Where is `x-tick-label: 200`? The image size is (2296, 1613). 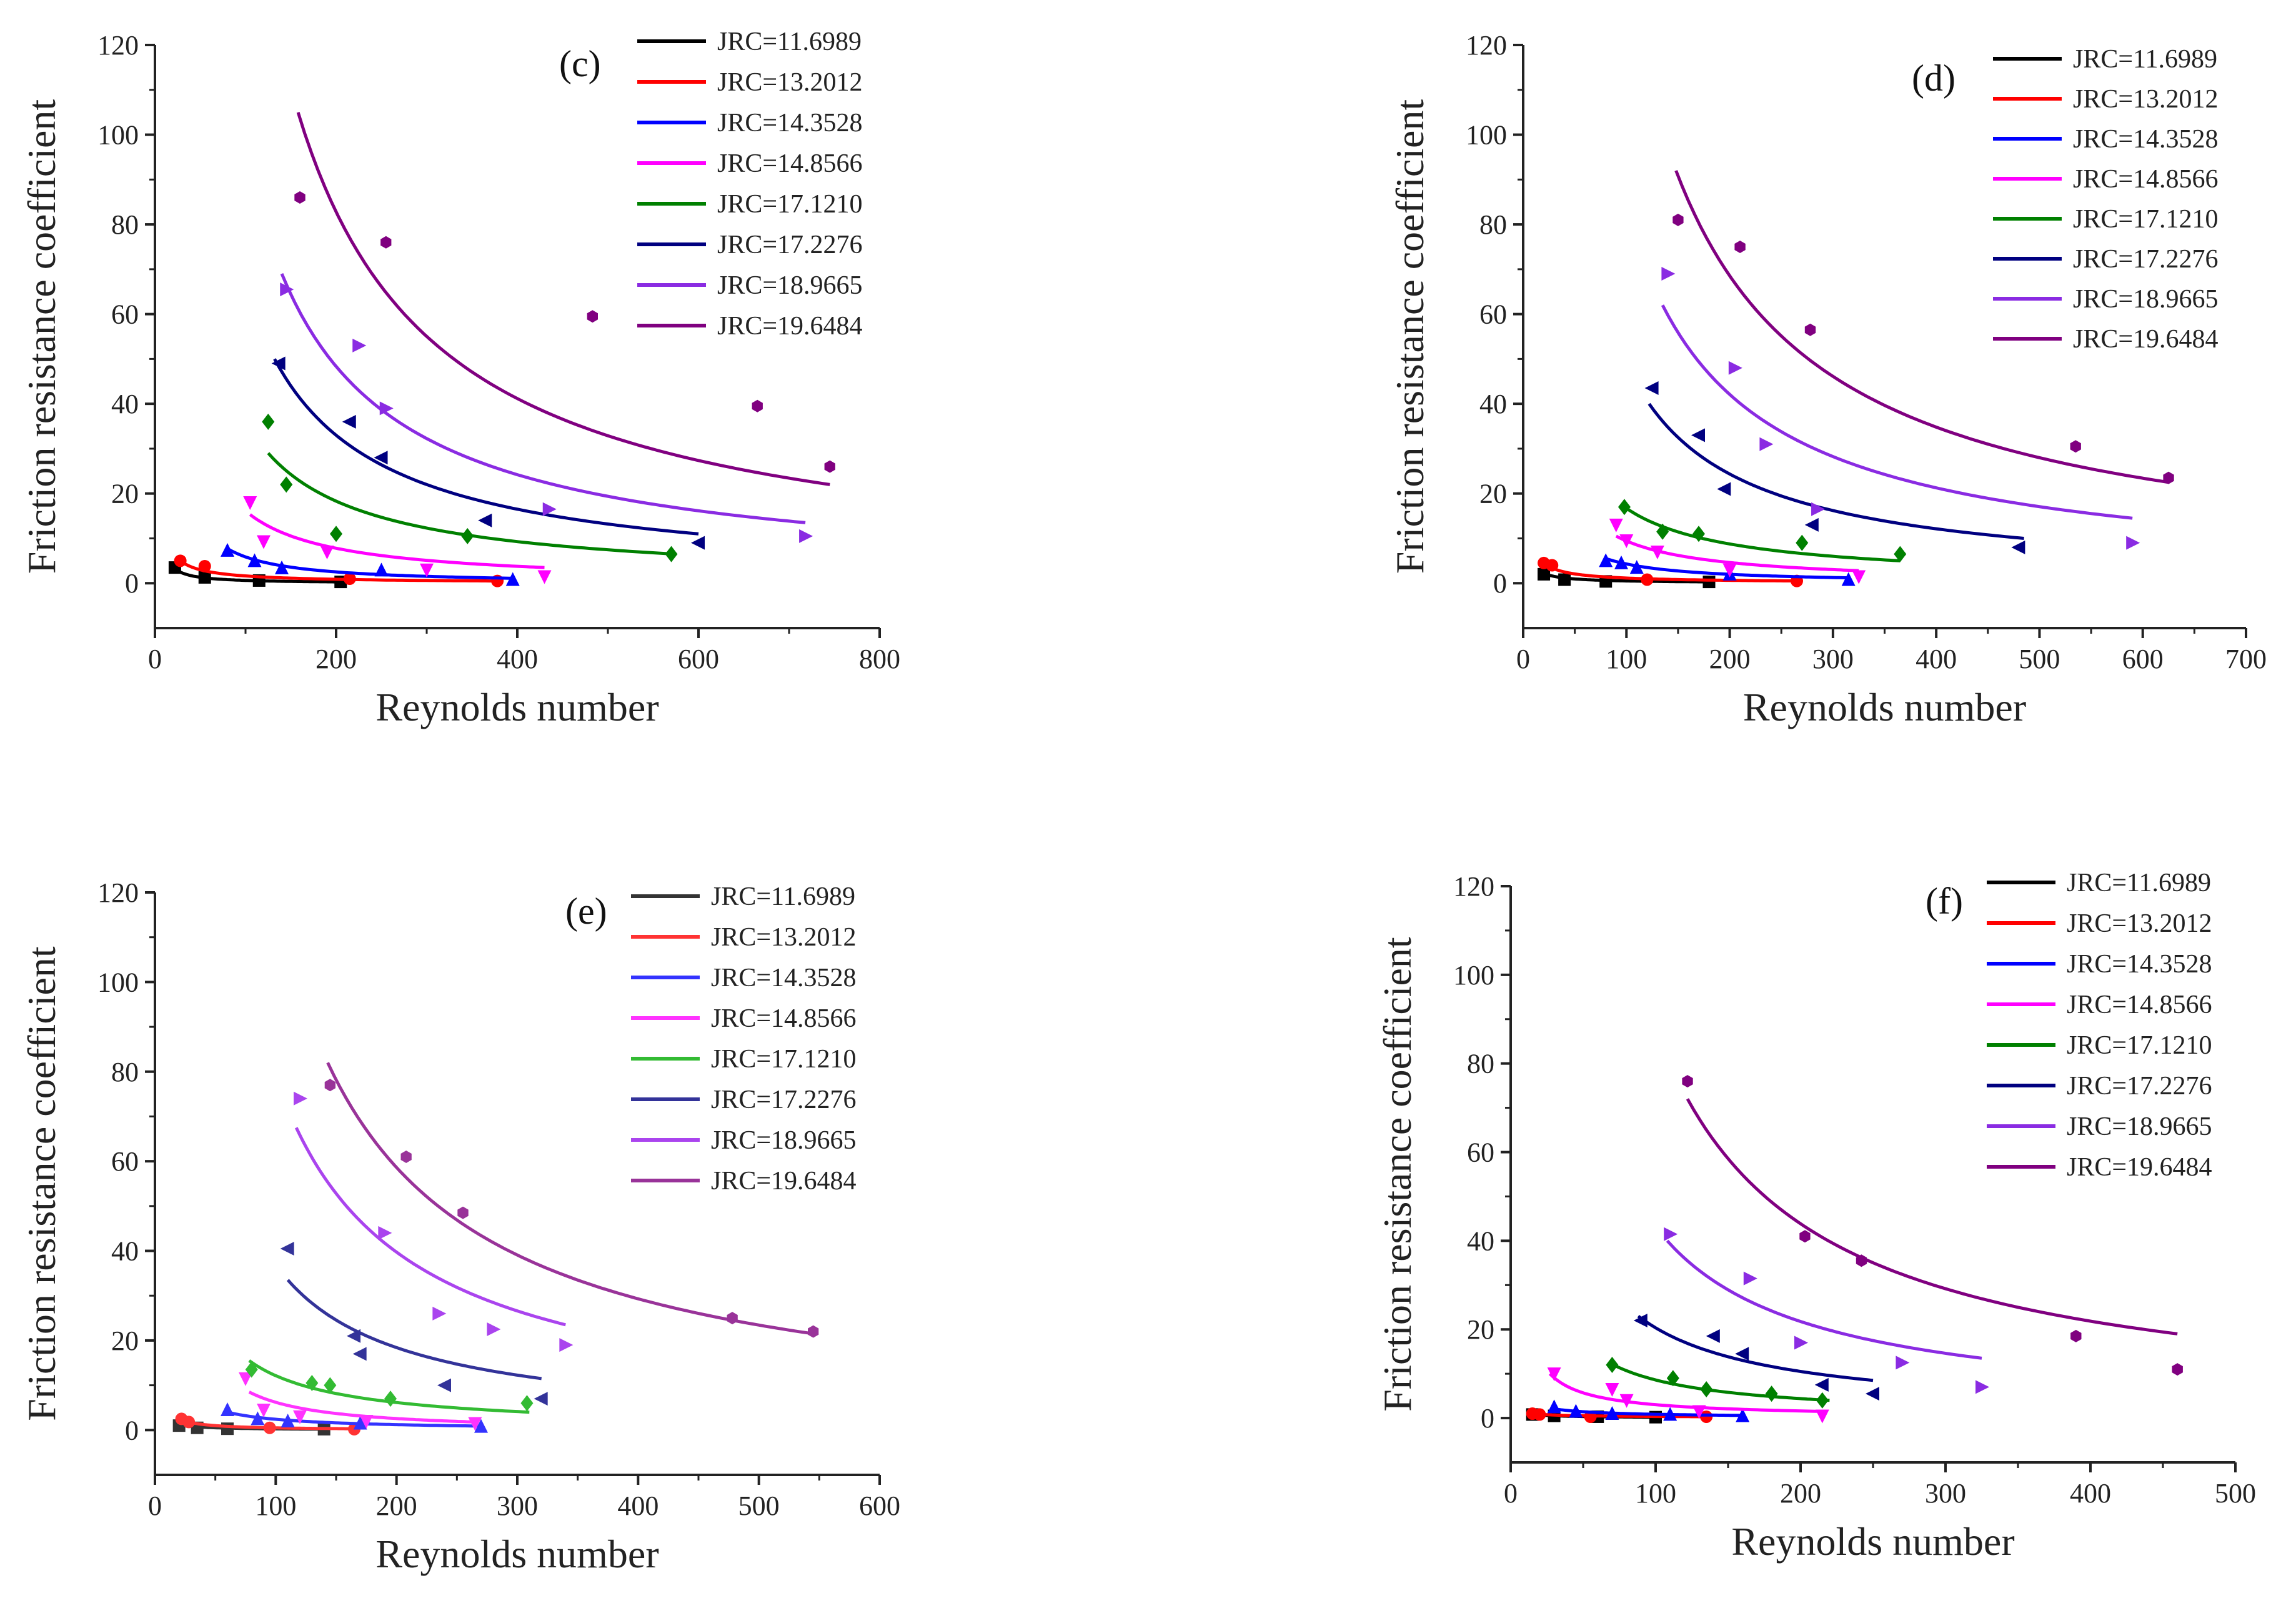
x-tick-label: 200 is located at coordinates (336, 659).